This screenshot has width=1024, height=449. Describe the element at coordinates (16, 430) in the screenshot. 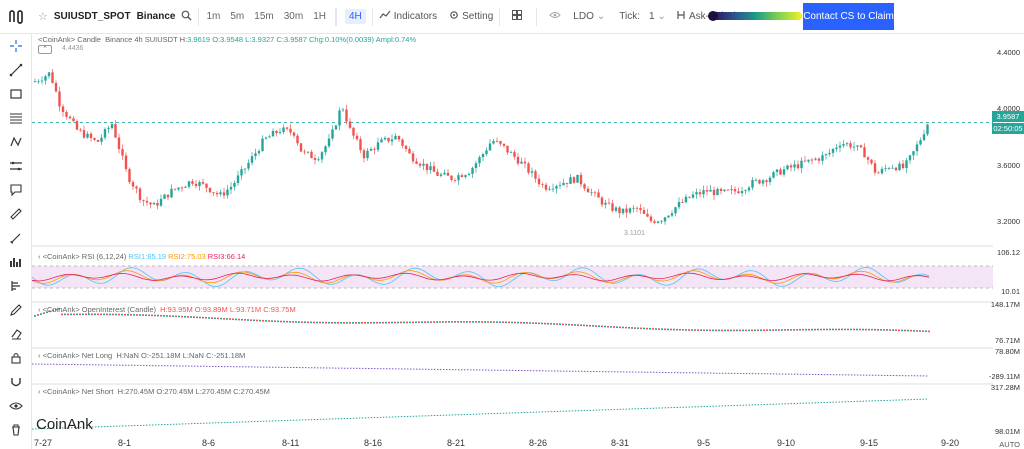

I see `trash-icon` at that location.